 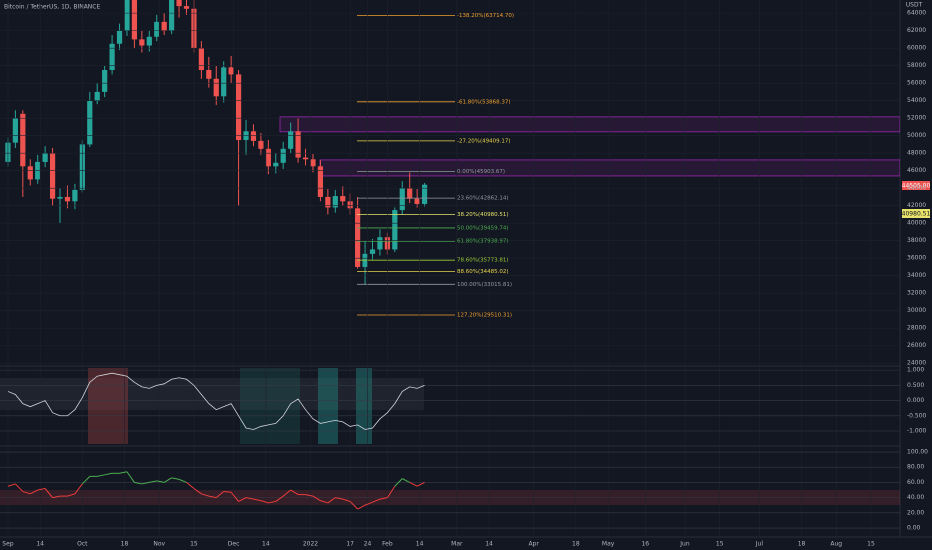 What do you see at coordinates (52, 7) in the screenshot?
I see `symbol-header: Bitcoin / TetherUS, 1D, BINANCE` at bounding box center [52, 7].